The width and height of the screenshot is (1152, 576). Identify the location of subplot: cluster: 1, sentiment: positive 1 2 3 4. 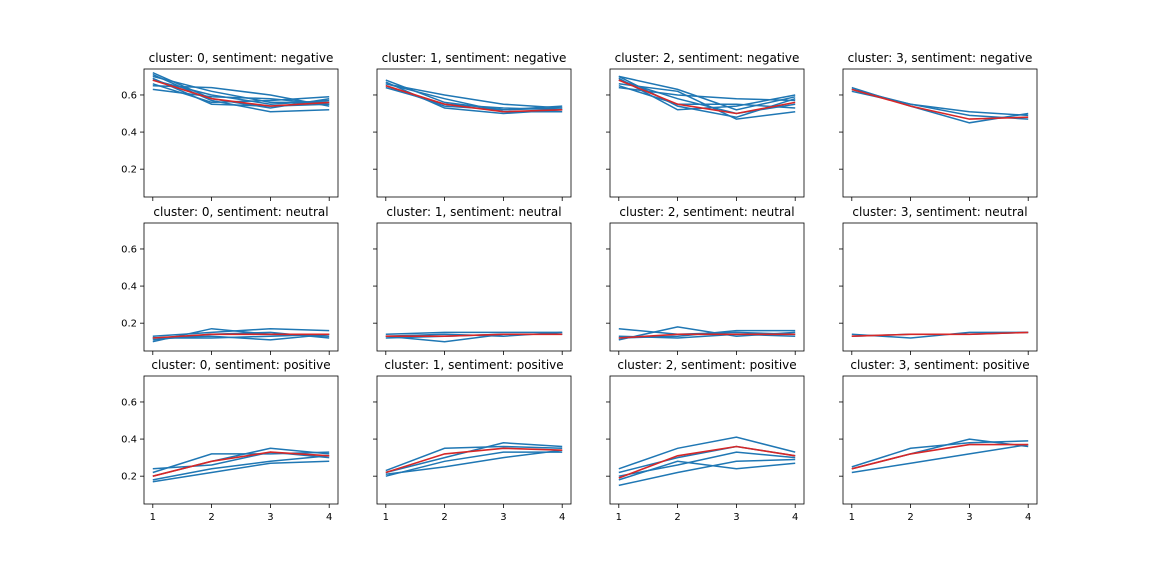
(472, 440).